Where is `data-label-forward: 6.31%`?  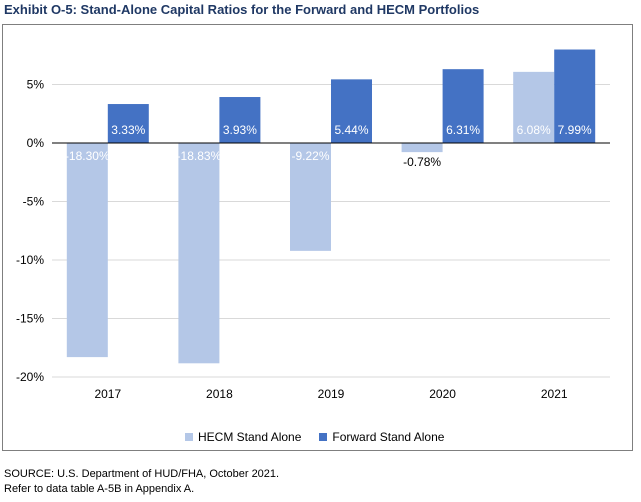 data-label-forward: 6.31% is located at coordinates (463, 130).